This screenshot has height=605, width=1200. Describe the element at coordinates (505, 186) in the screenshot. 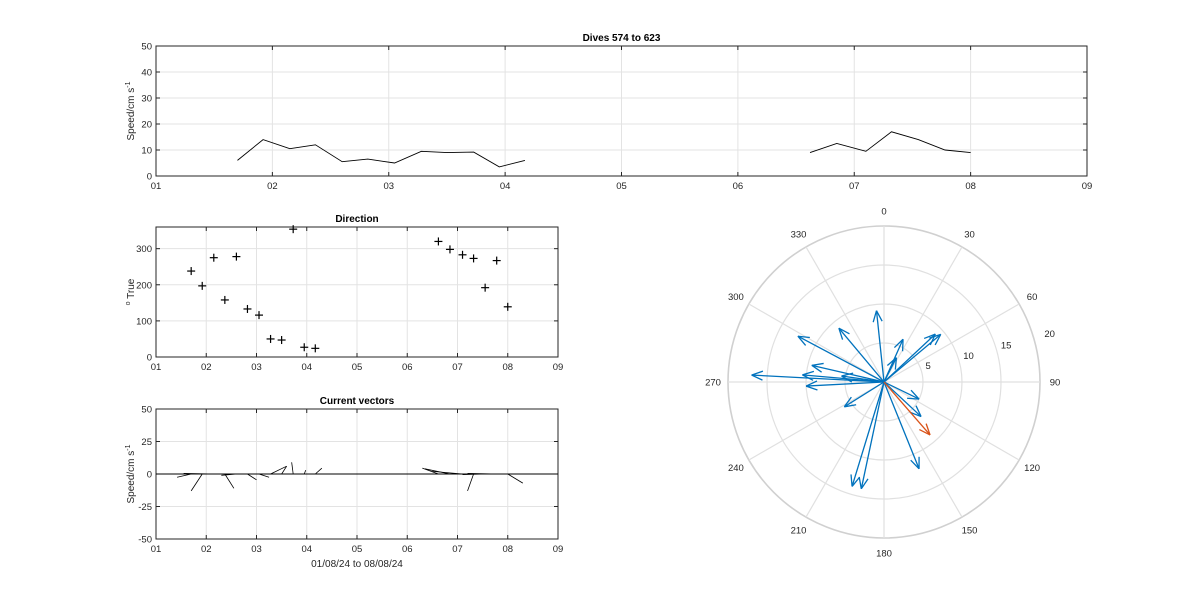

I see `x-tick-label: 04` at that location.